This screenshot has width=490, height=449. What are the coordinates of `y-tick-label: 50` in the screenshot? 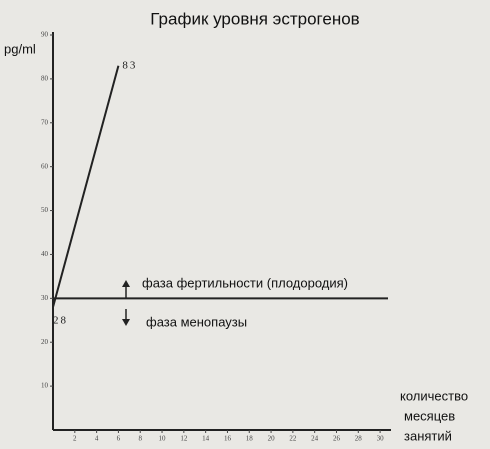 It's located at (45, 210).